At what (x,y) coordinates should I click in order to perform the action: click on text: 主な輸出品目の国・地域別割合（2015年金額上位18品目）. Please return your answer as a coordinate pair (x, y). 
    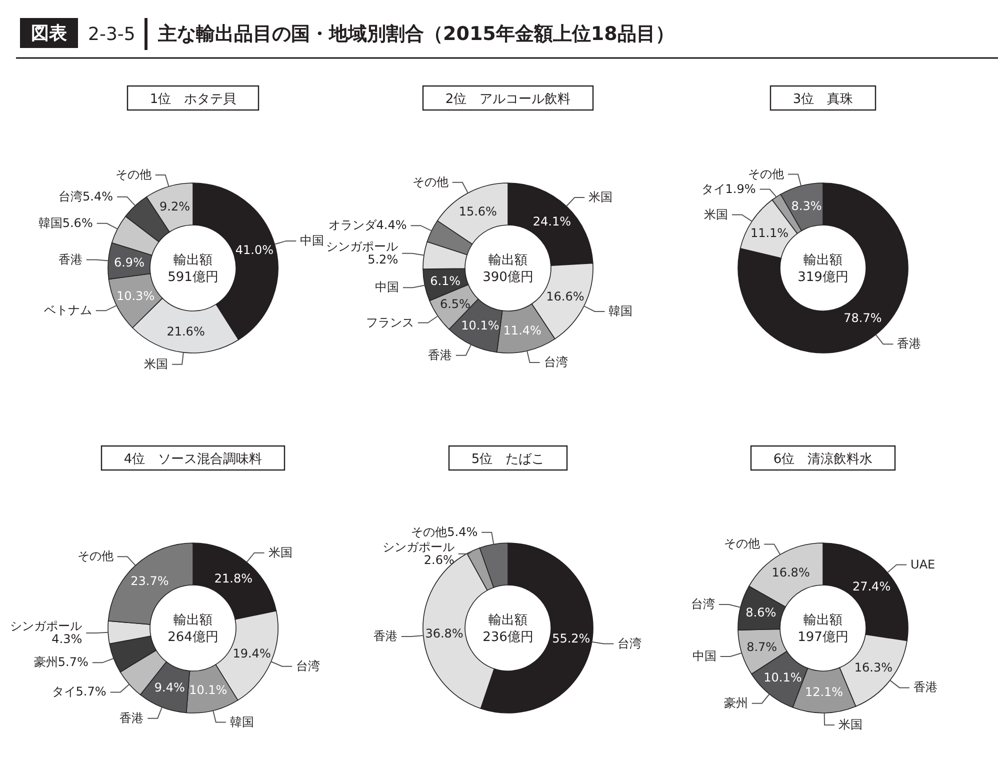
    Looking at the image, I should click on (415, 34).